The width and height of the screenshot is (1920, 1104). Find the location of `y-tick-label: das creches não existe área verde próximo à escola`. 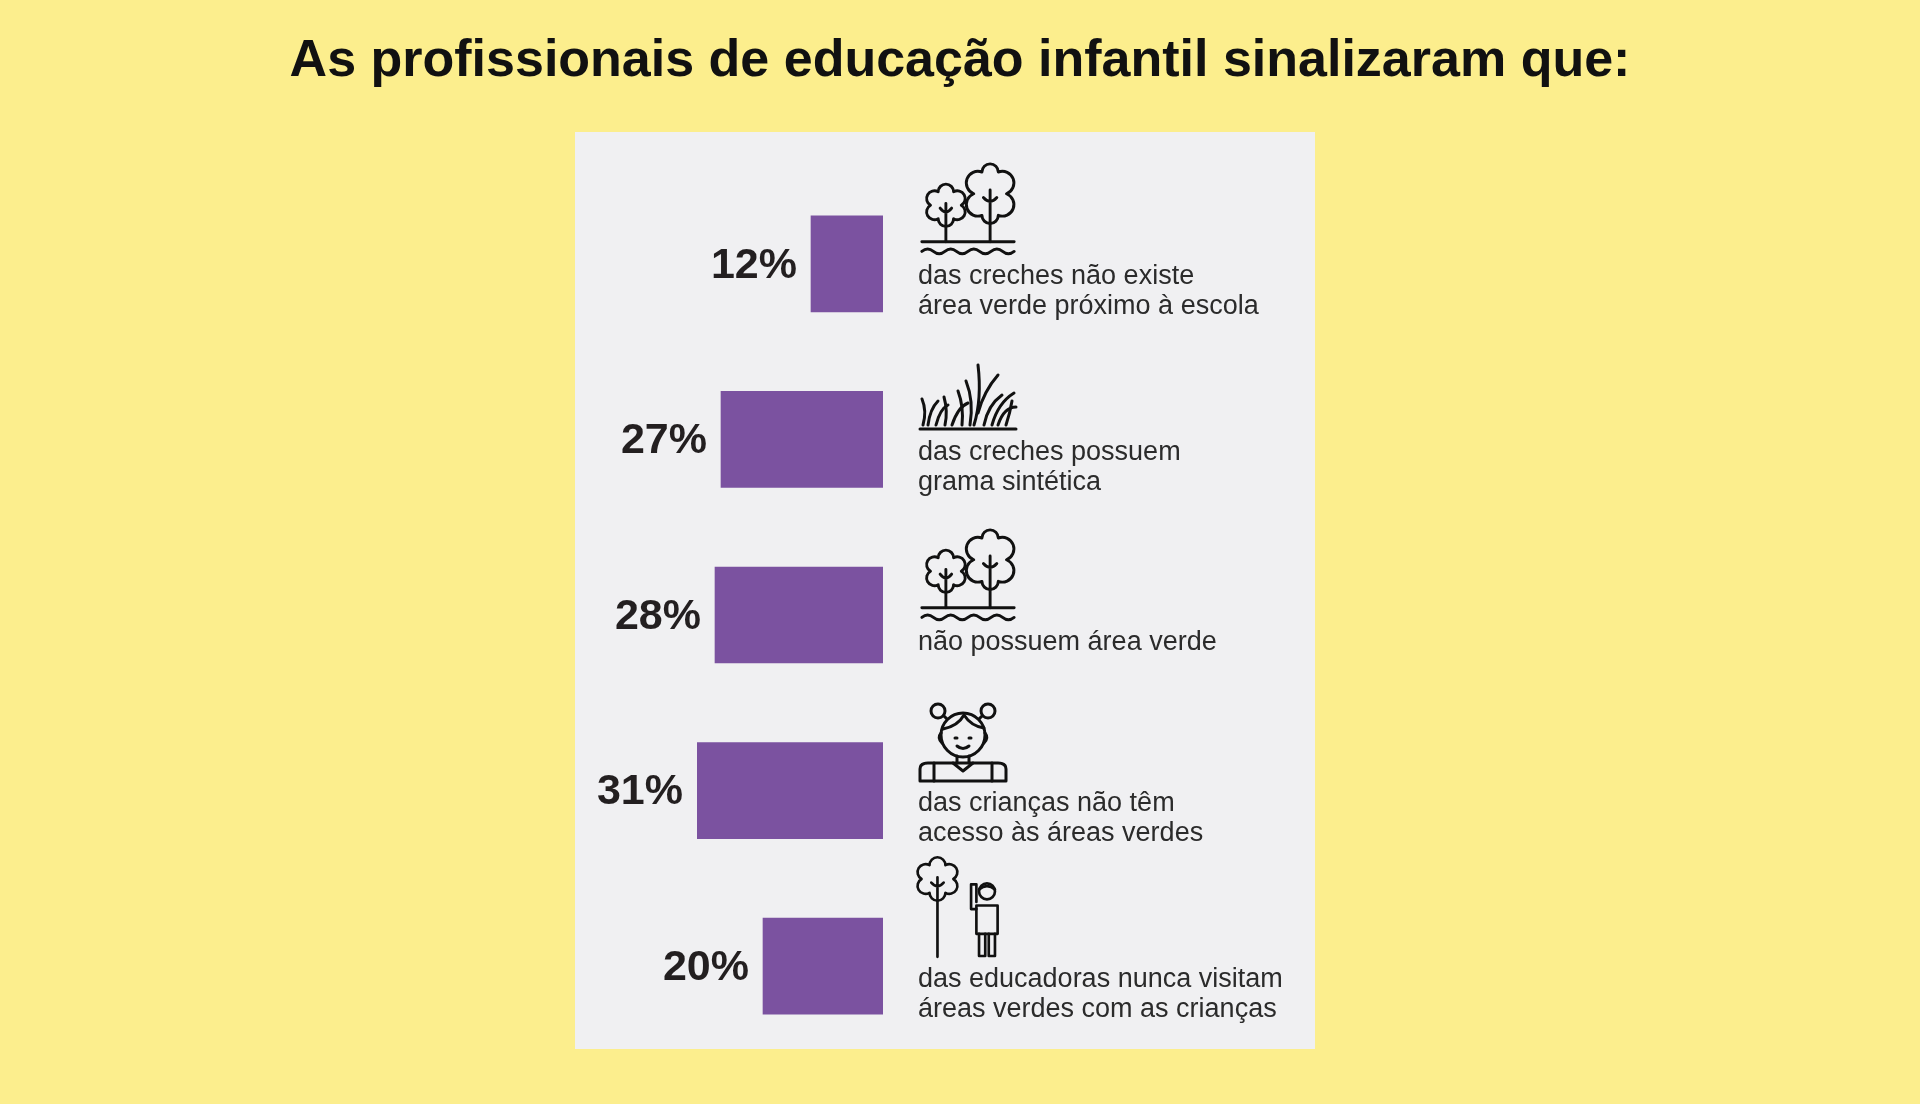

y-tick-label: das creches não existe área verde próximo à escola is located at coordinates (1089, 290).